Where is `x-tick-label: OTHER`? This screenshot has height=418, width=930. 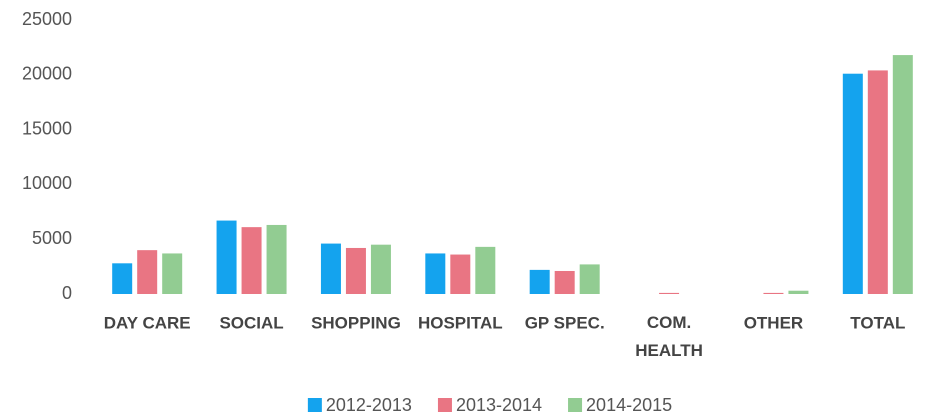 x-tick-label: OTHER is located at coordinates (774, 322).